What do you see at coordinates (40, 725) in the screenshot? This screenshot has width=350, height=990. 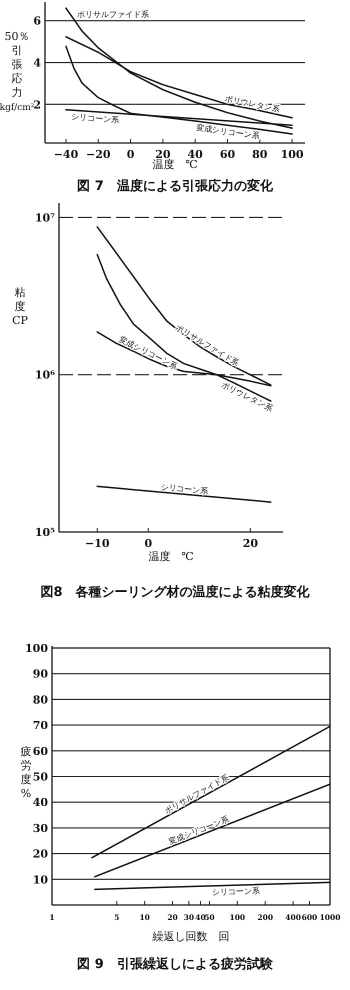 I see `y-tick-label: 70` at bounding box center [40, 725].